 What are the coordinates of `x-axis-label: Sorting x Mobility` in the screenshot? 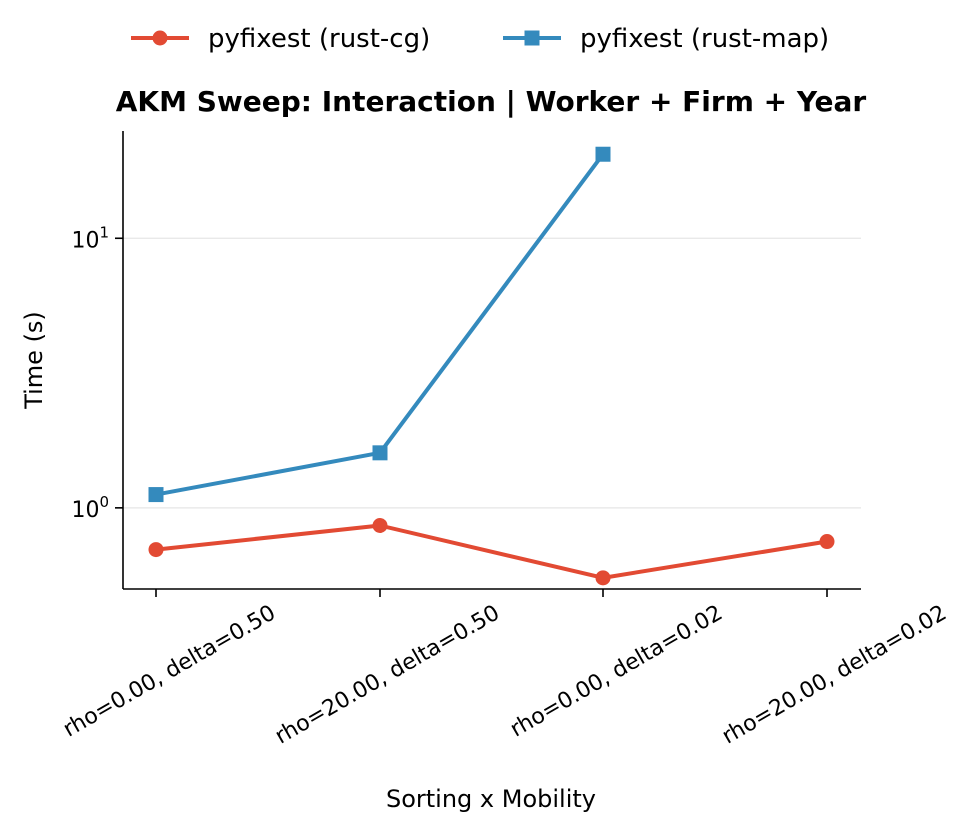 It's located at (491, 799).